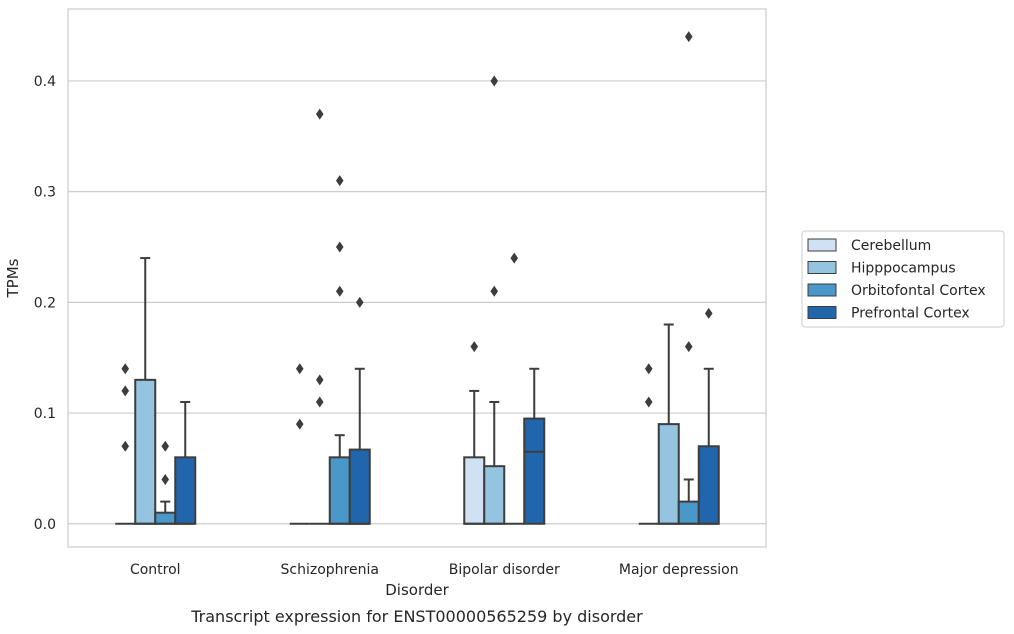  I want to click on y-tick-labels: 0.0 0.1 0.2 0.3 0.4, so click(45, 303).